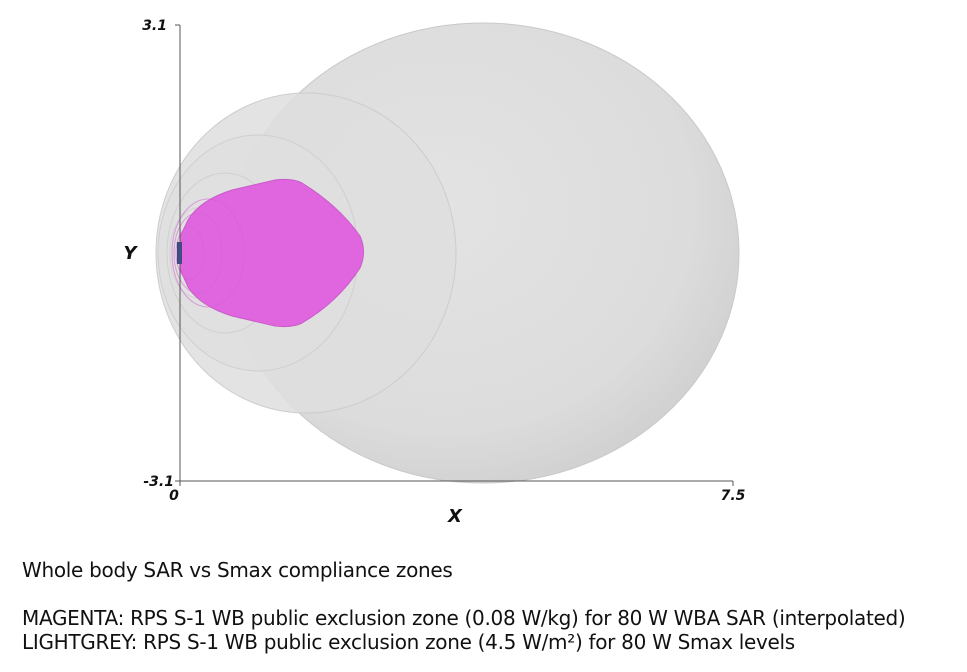  What do you see at coordinates (130, 253) in the screenshot?
I see `y-axis-label: Y` at bounding box center [130, 253].